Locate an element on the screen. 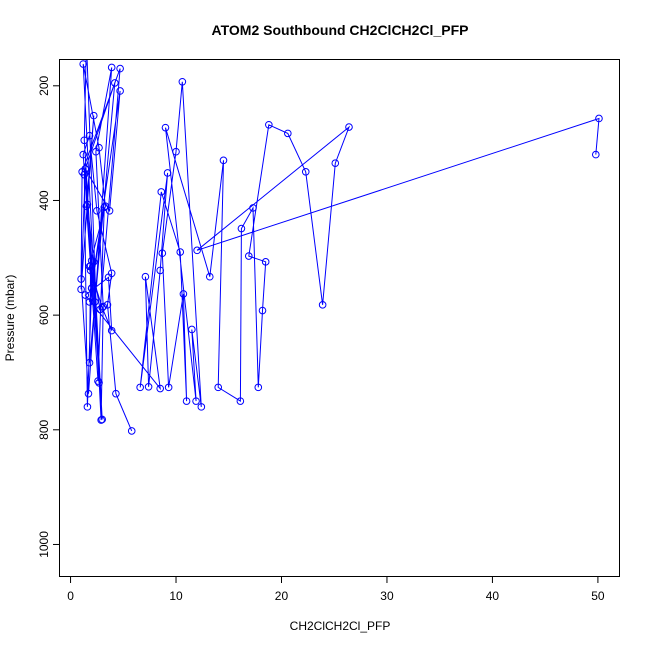 The image size is (650, 650). x-tick-label: 0 is located at coordinates (70, 596).